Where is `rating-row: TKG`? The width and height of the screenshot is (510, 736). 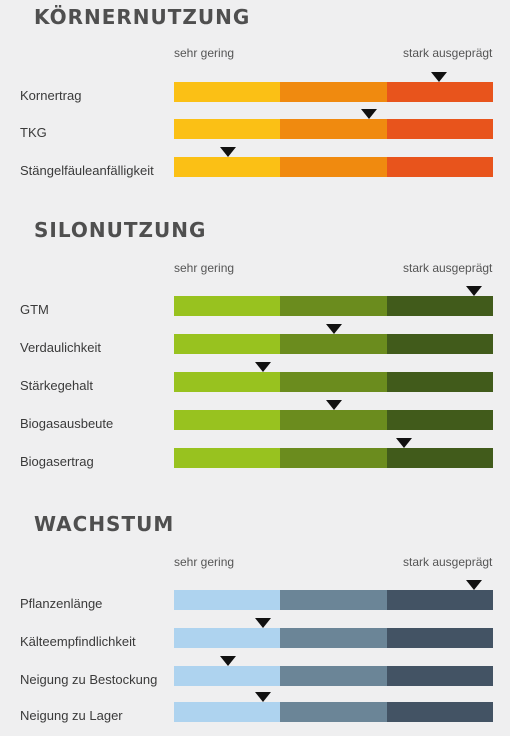 rating-row: TKG is located at coordinates (255, 125).